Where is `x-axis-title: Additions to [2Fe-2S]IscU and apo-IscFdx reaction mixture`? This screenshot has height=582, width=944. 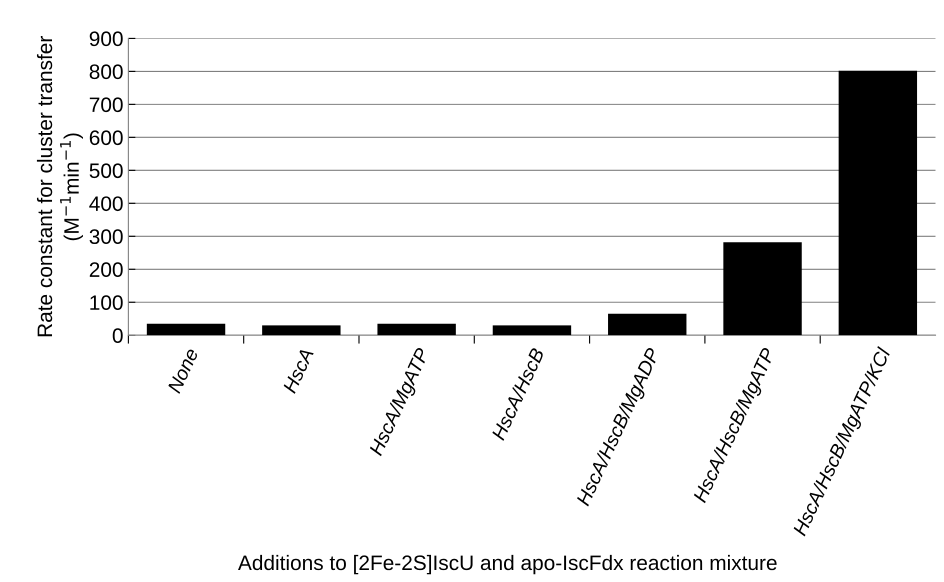
x-axis-title: Additions to [2Fe-2S]IscU and apo-IscFdx reaction mixture is located at coordinates (507, 564).